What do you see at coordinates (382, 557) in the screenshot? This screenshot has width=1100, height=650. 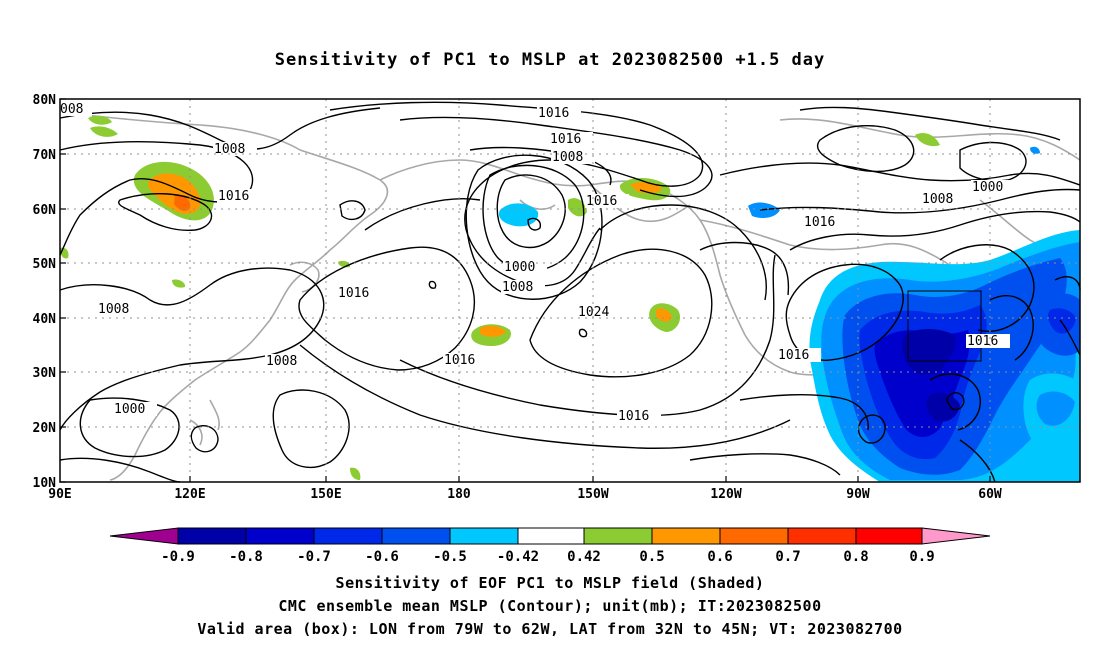 I see `colorbar-label: -0.6` at bounding box center [382, 557].